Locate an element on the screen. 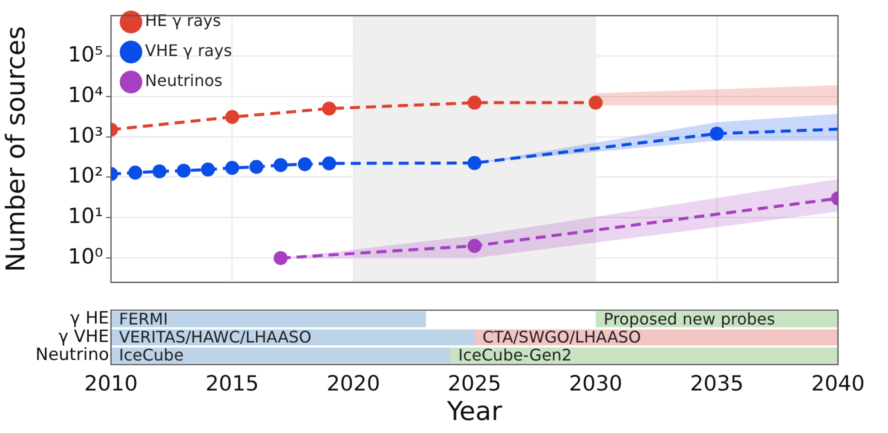 The width and height of the screenshot is (888, 433). y-tick-label: 10⁵ is located at coordinates (85, 54).